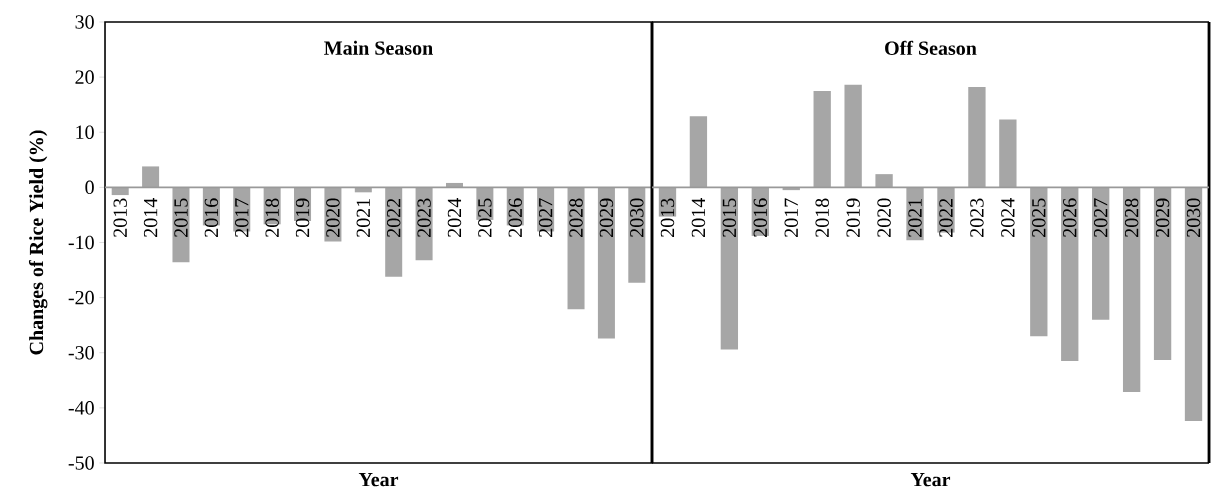 The width and height of the screenshot is (1211, 499). Describe the element at coordinates (84, 77) in the screenshot. I see `y-tick-label: 20` at that location.